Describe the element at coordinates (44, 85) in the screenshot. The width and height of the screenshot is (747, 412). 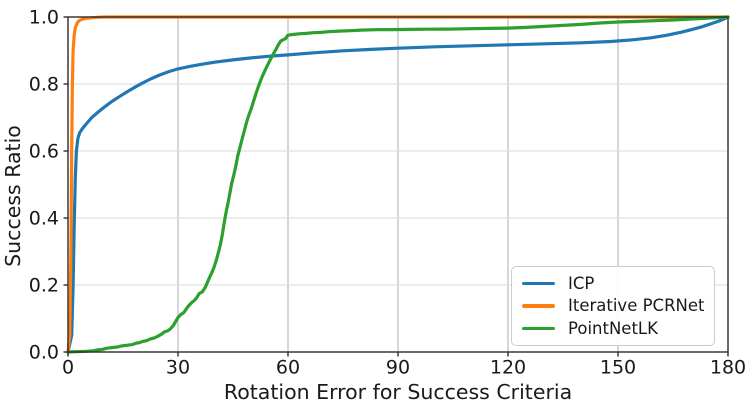
I see `y-tick-label: 0.8` at that location.